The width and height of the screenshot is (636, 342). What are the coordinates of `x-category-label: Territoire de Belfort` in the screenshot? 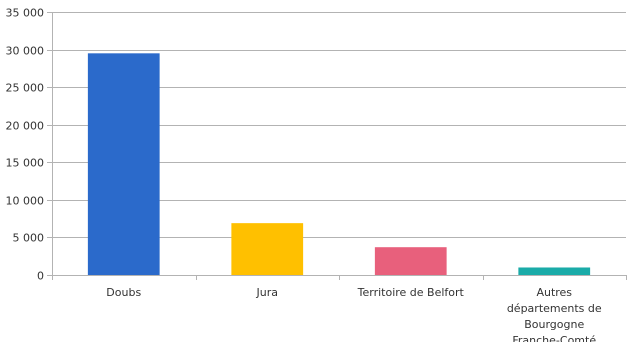 It's located at (411, 292).